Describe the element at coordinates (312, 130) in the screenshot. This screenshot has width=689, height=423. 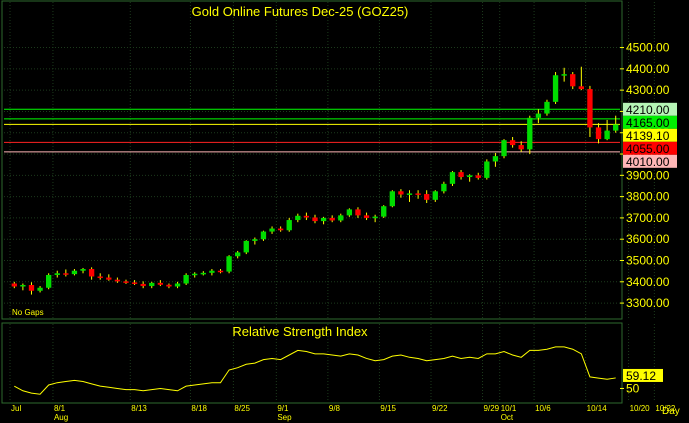
I see `horizontal-lines` at that location.